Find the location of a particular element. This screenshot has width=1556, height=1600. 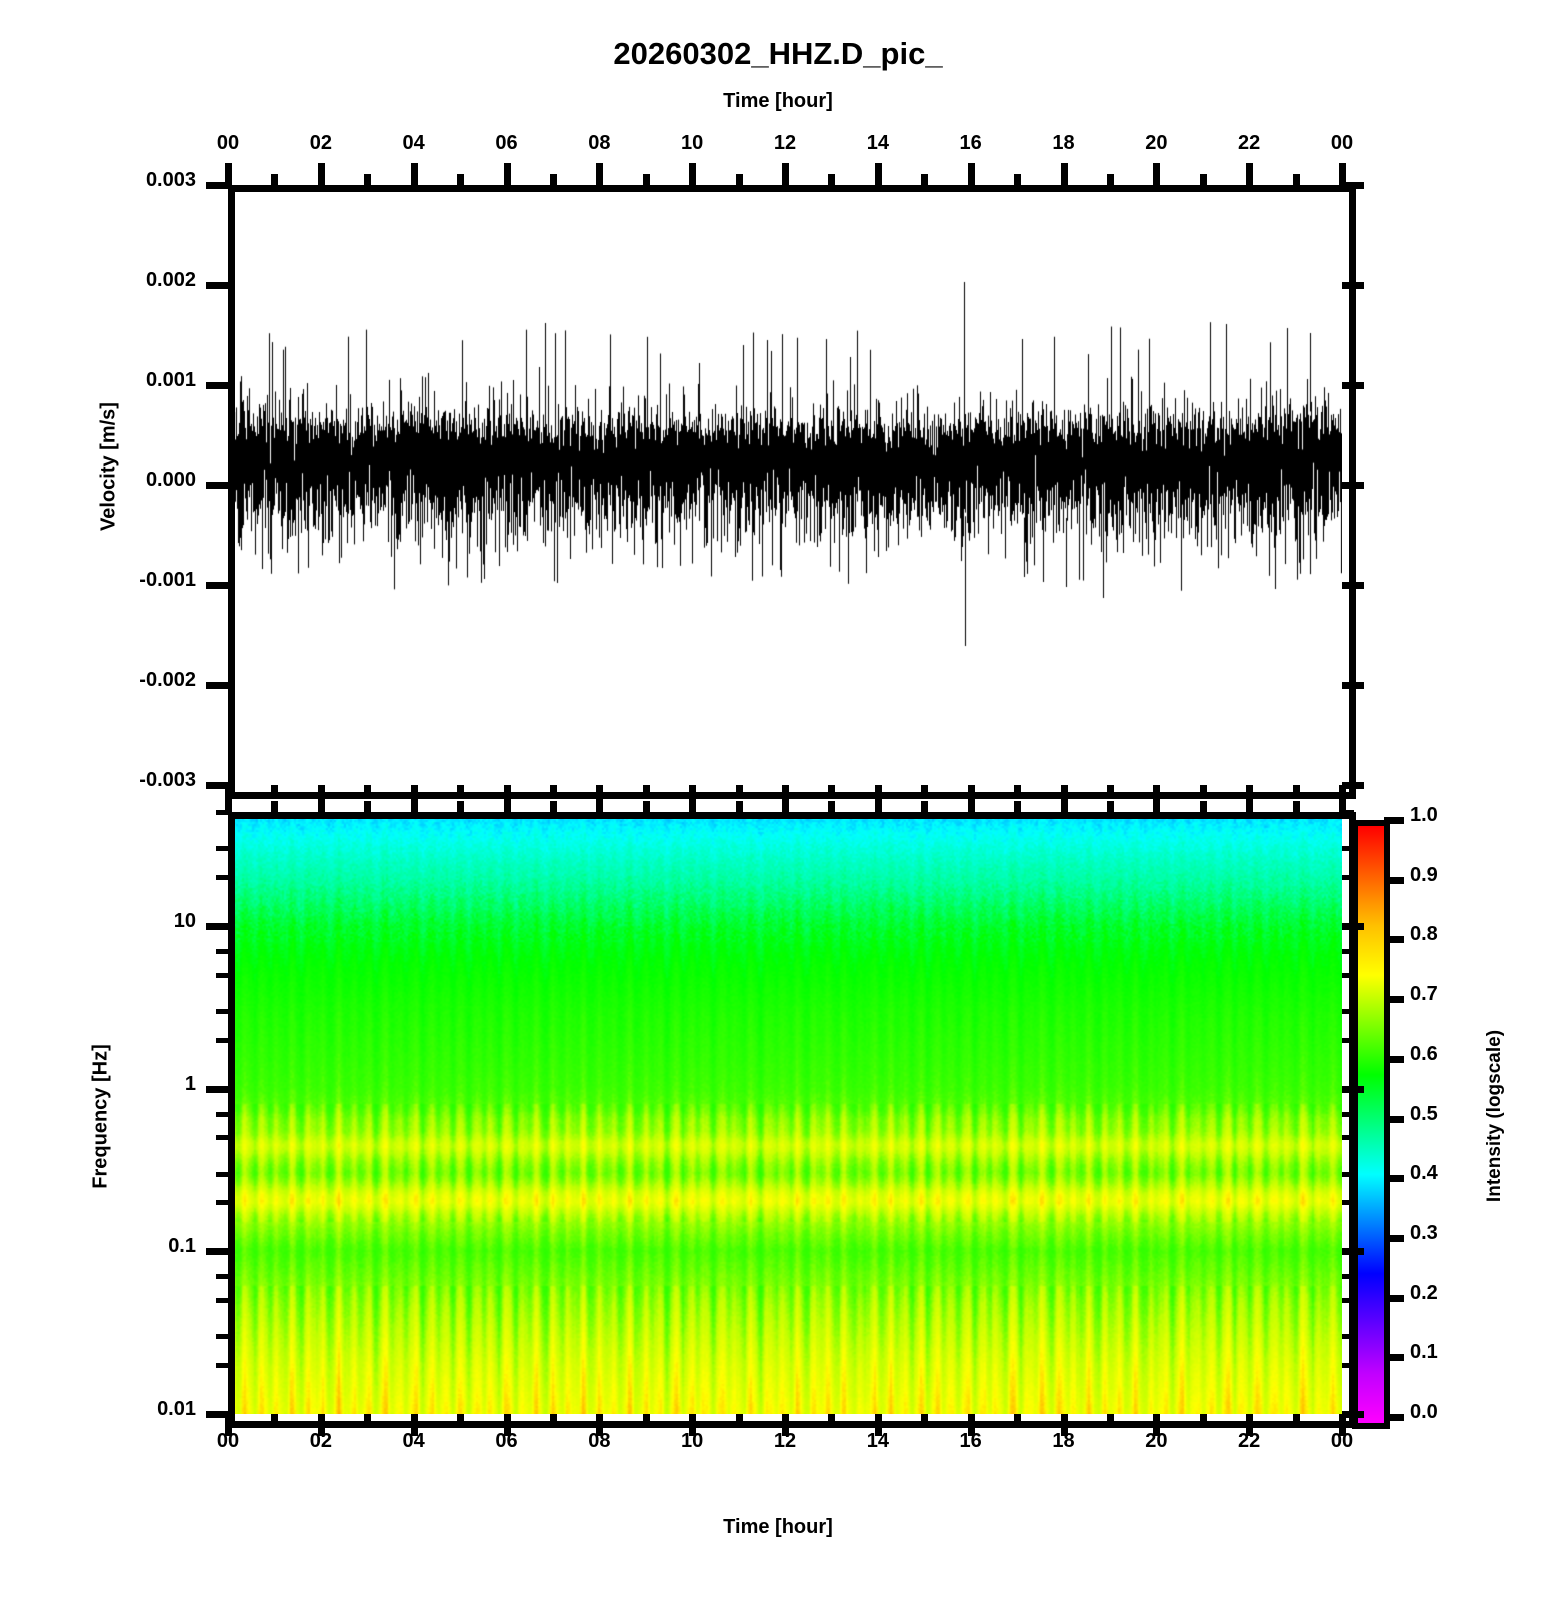

frequency-tick-label: 10 is located at coordinates (184, 921).